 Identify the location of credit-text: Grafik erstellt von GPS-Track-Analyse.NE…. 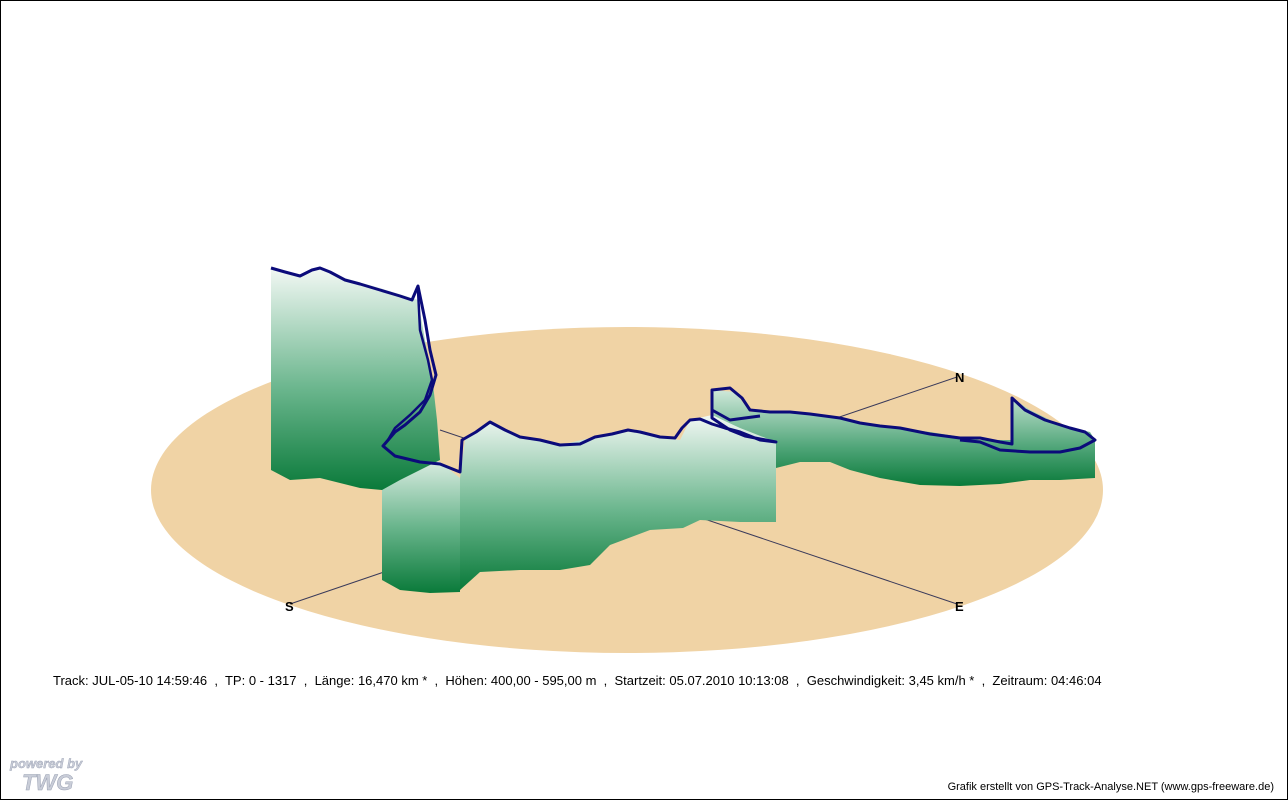
(1110, 787).